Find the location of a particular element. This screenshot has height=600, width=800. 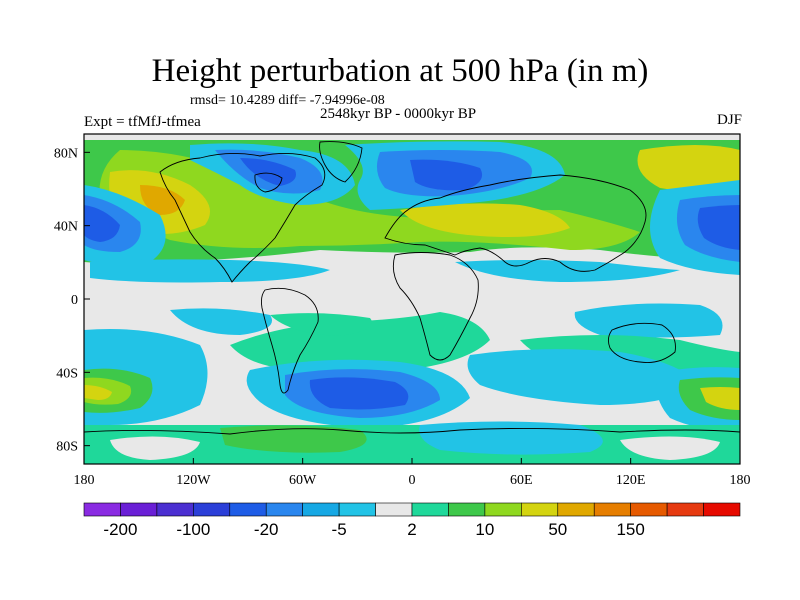

x-tick-label: 60W is located at coordinates (303, 480).